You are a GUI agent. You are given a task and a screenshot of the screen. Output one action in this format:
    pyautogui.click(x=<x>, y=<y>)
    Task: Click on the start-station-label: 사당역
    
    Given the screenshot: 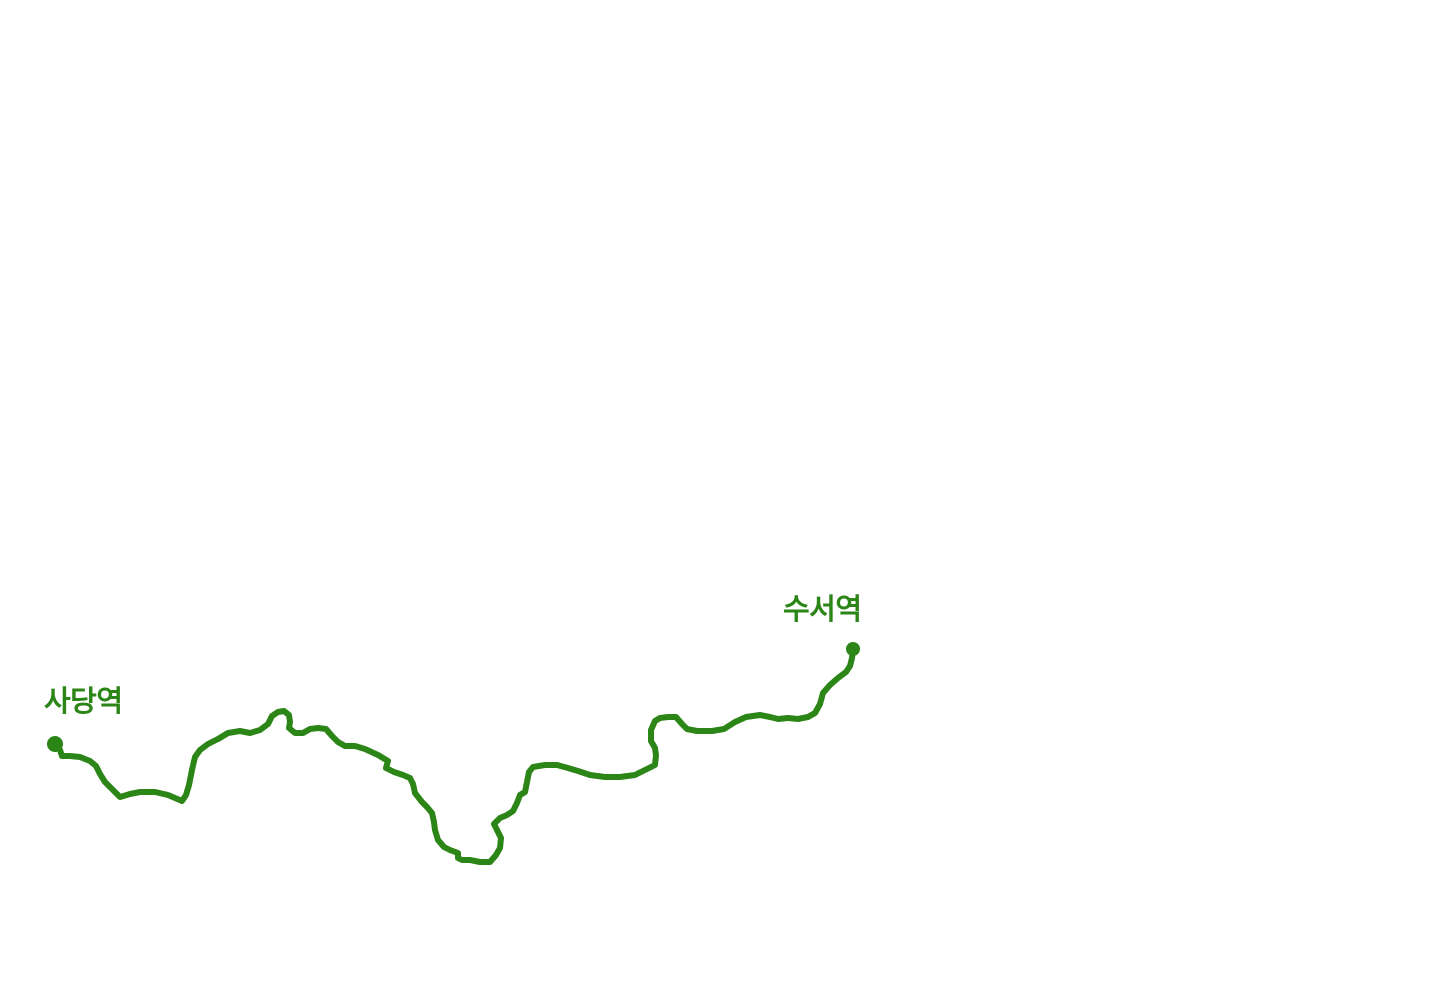 What is the action you would take?
    pyautogui.click(x=83, y=701)
    